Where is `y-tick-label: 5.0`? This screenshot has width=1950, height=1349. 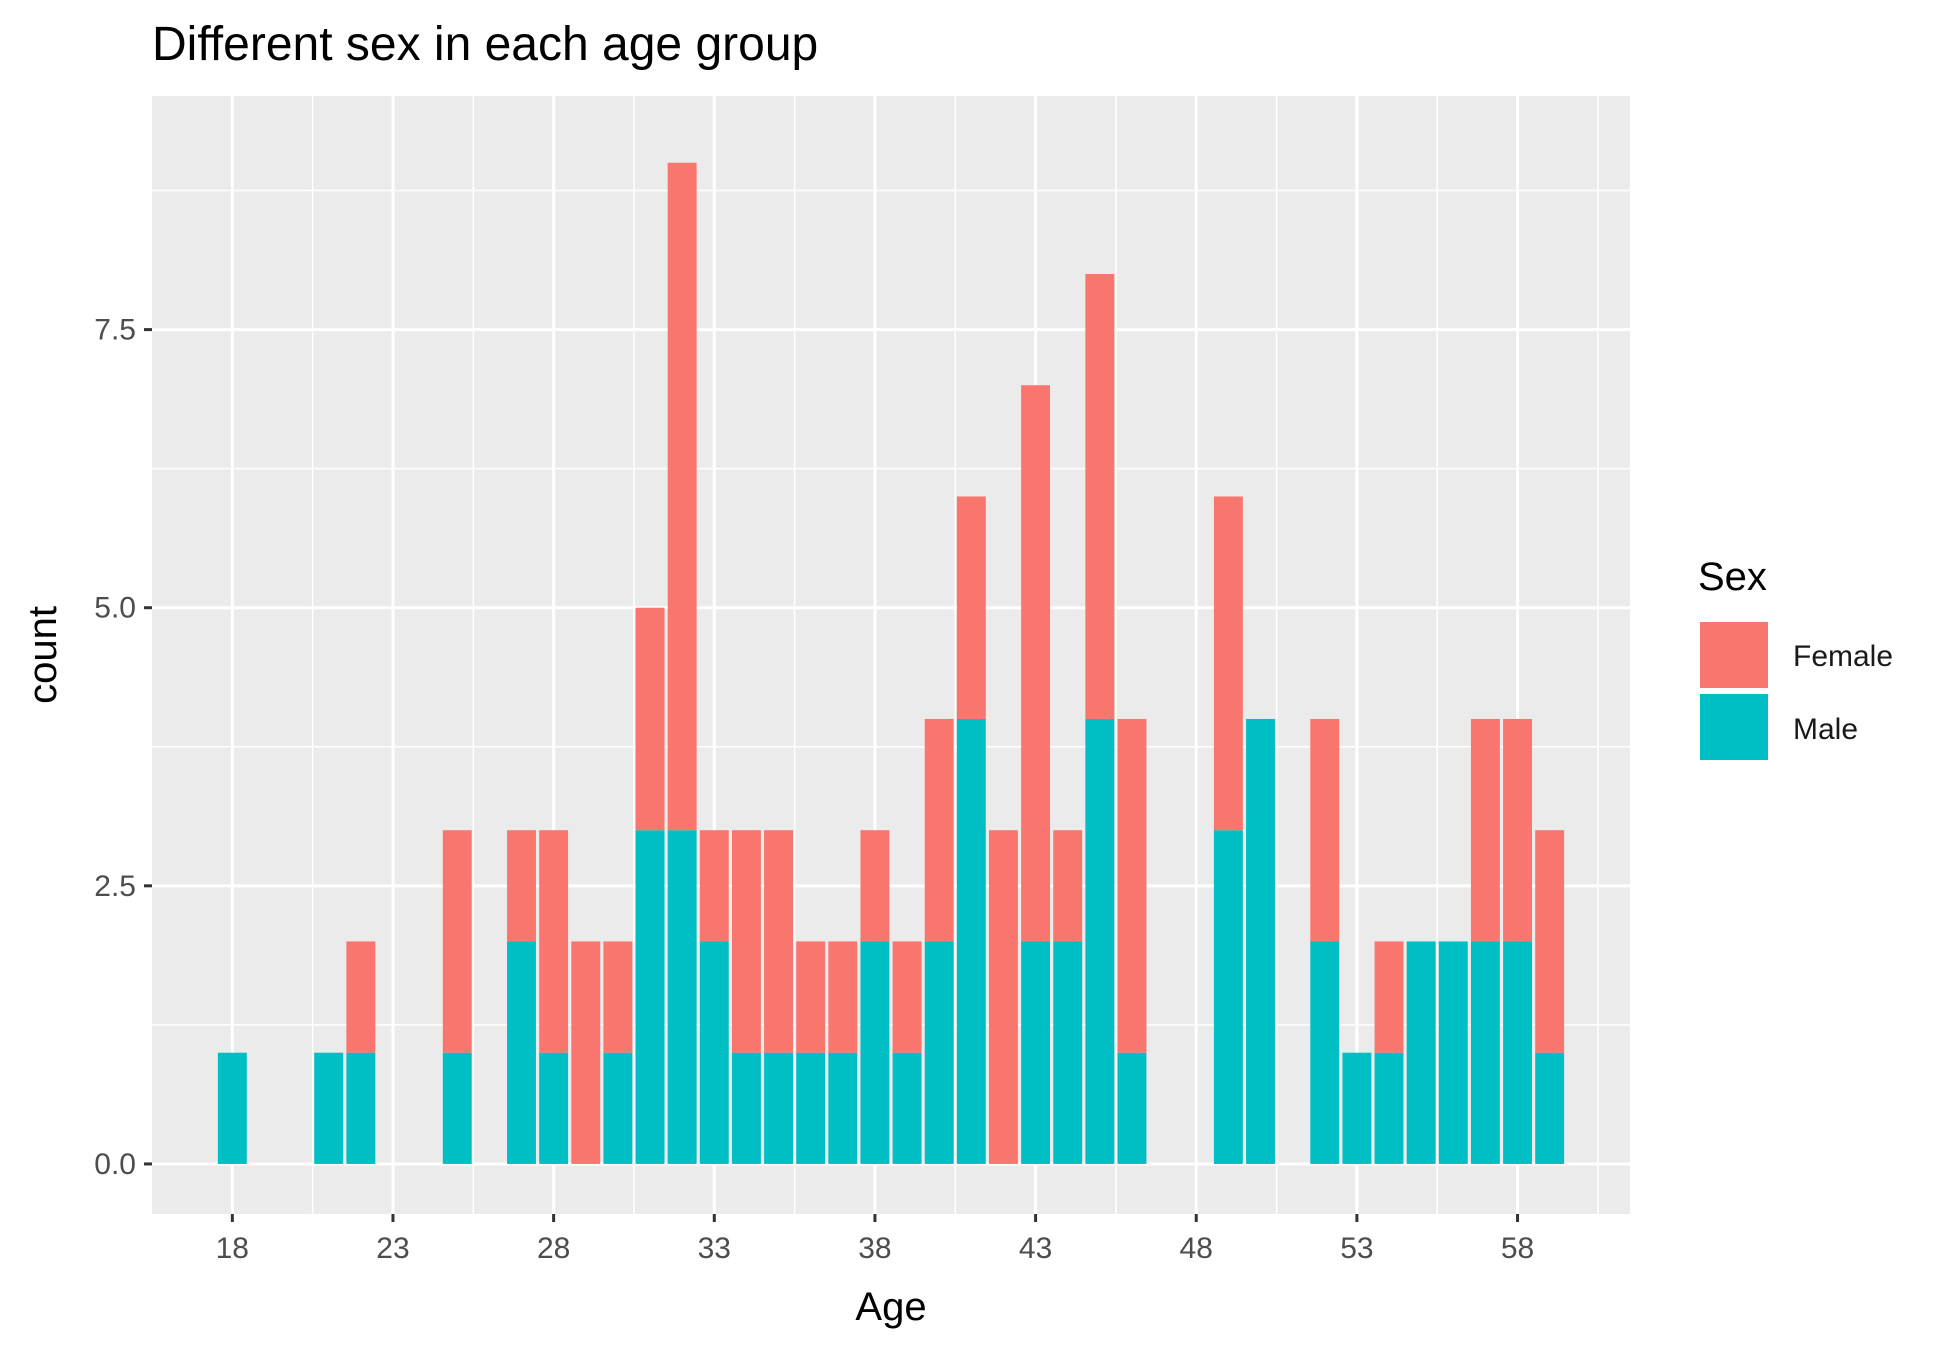 y-tick-label: 5.0 is located at coordinates (115, 608).